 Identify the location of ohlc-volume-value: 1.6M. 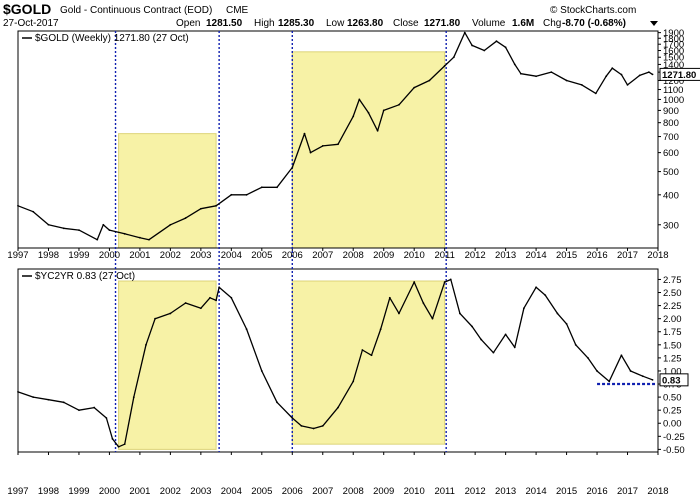
(523, 23).